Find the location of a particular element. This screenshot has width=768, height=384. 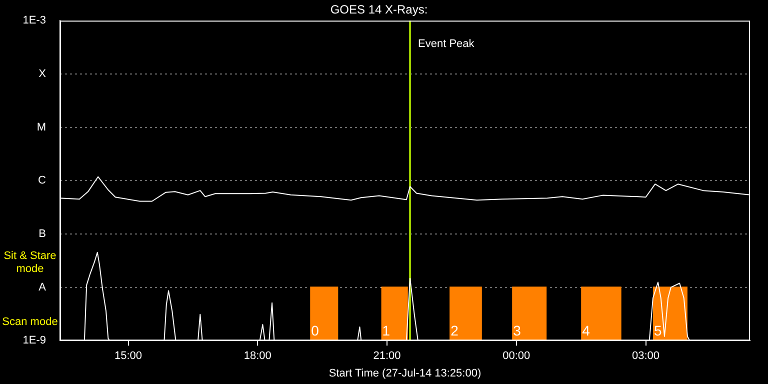

band-label: 3 is located at coordinates (517, 330).